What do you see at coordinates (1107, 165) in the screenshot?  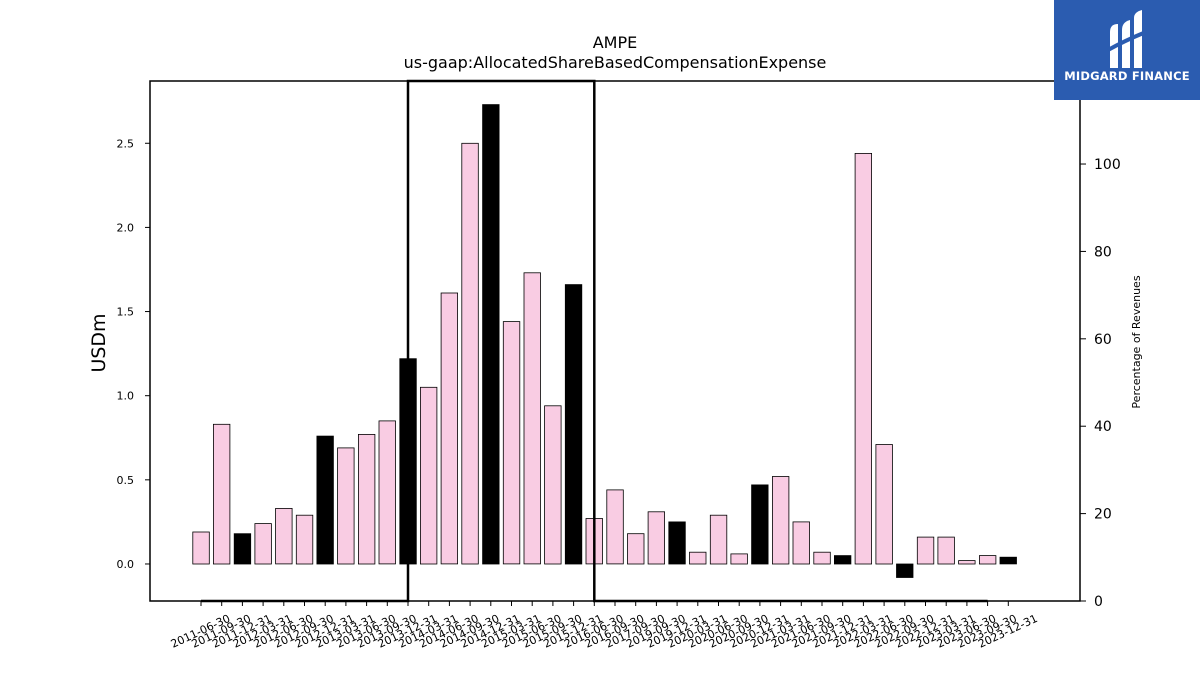 I see `y2-tick-label: 100` at bounding box center [1107, 165].